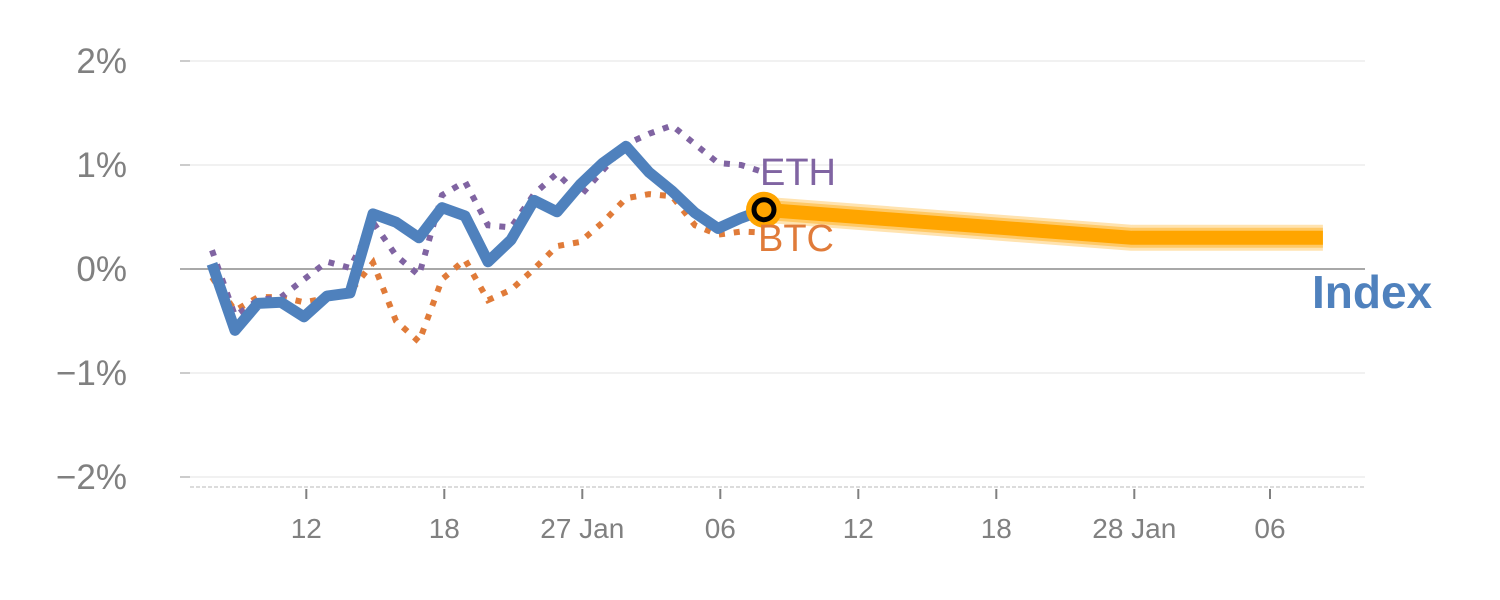 This screenshot has width=1500, height=600. Describe the element at coordinates (101, 165) in the screenshot. I see `y-tick-label: 1%` at that location.